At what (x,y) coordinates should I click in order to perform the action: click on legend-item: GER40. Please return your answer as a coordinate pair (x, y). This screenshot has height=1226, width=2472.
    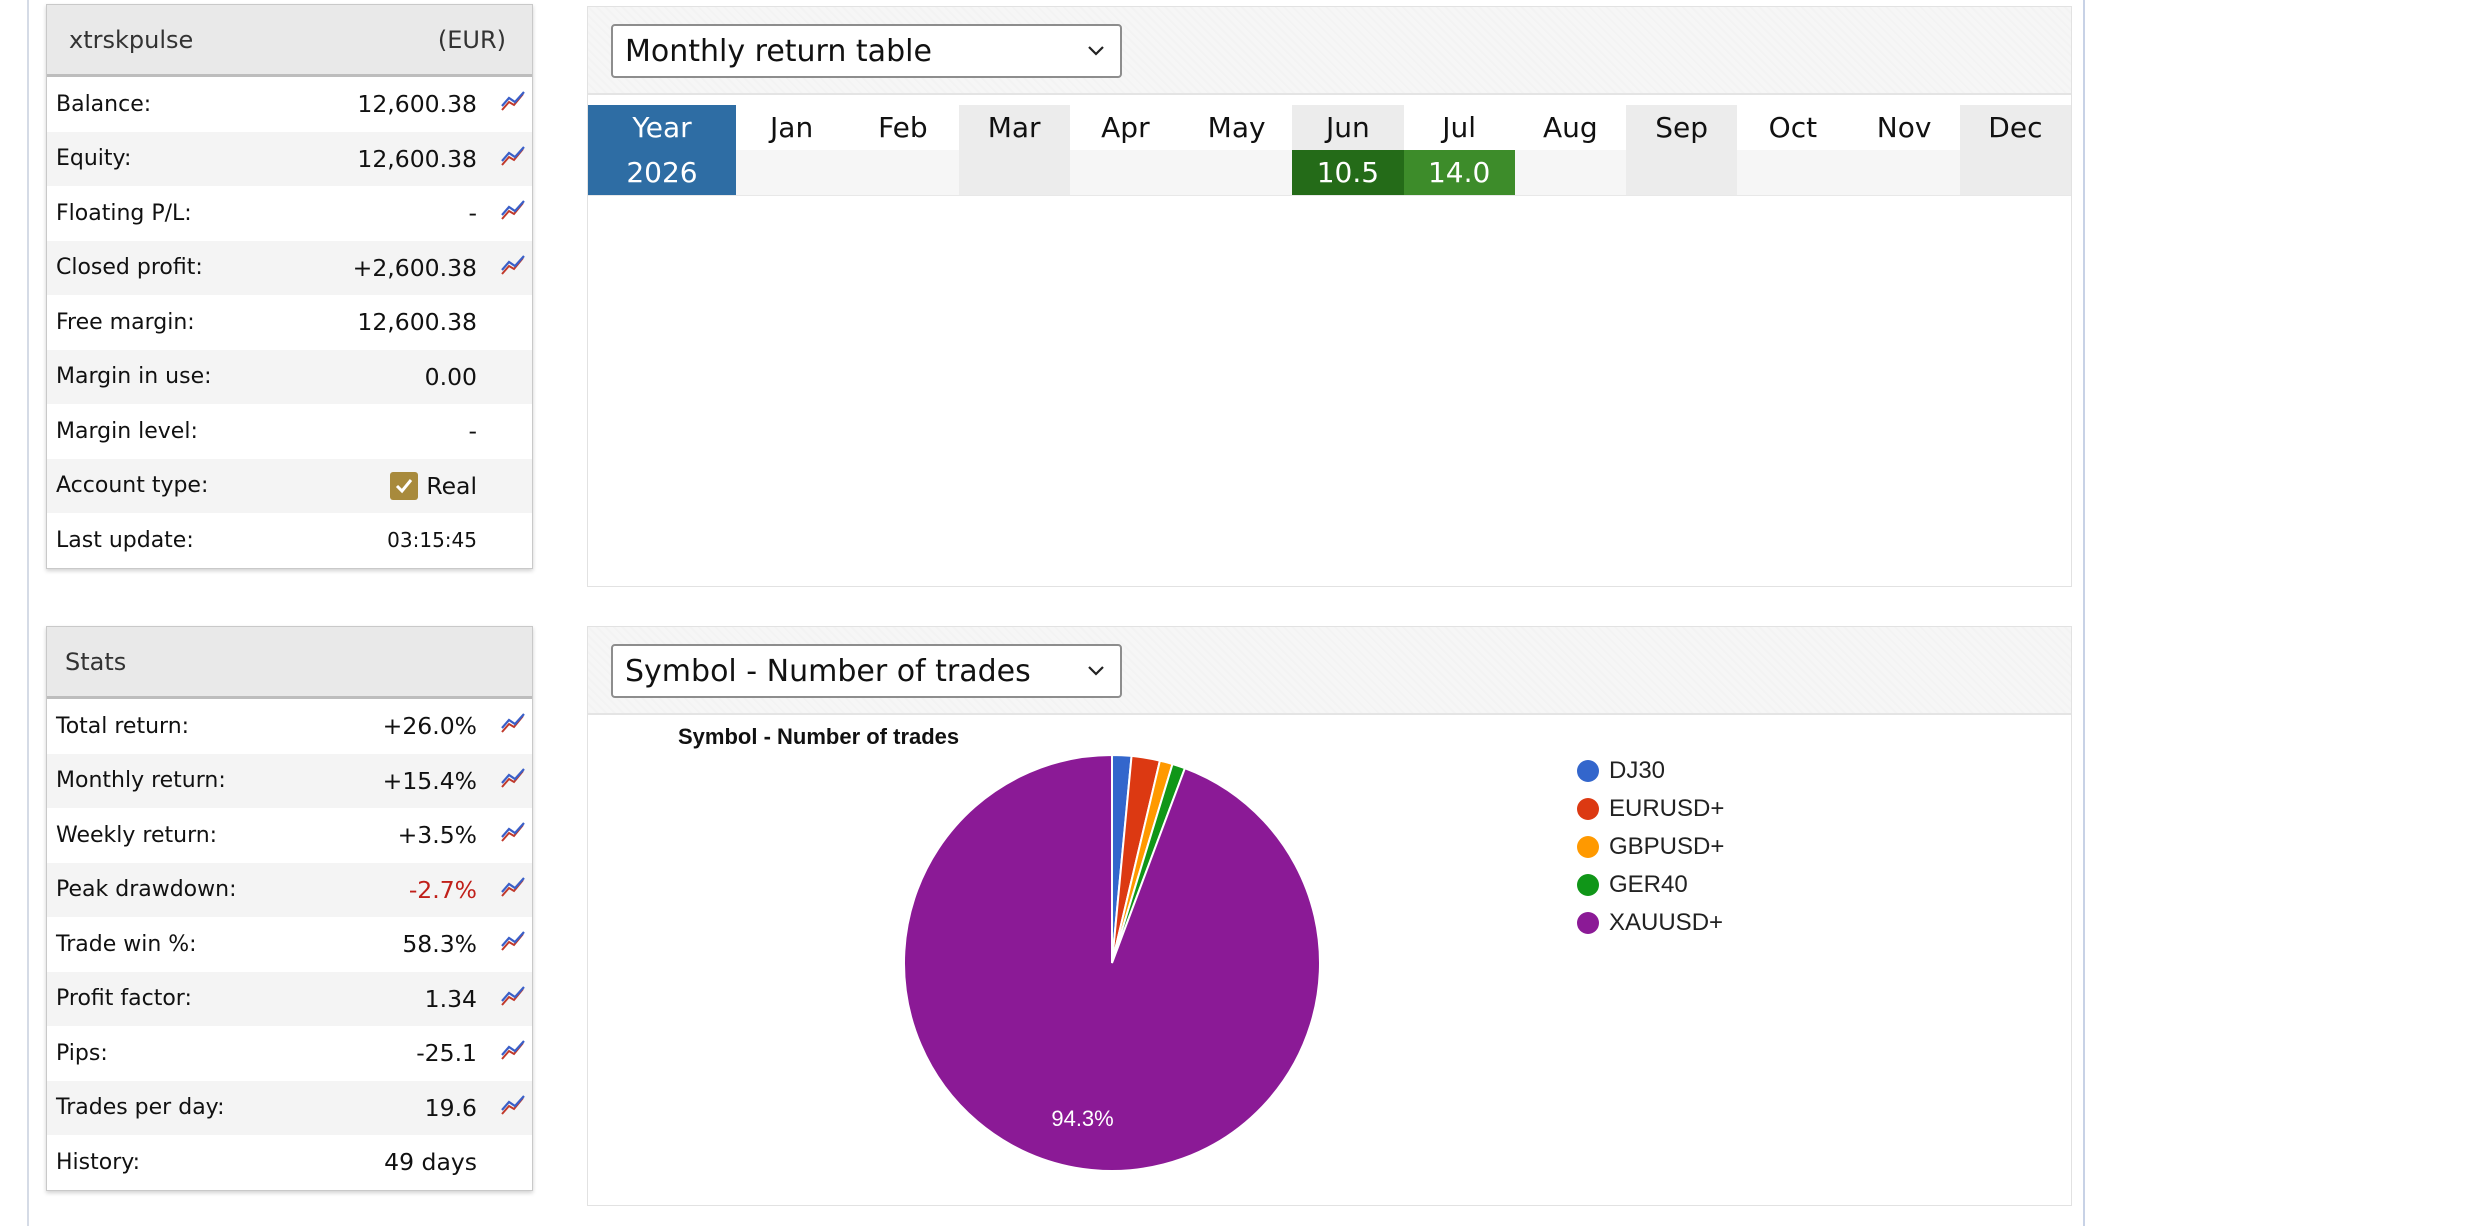
    Looking at the image, I should click on (1650, 885).